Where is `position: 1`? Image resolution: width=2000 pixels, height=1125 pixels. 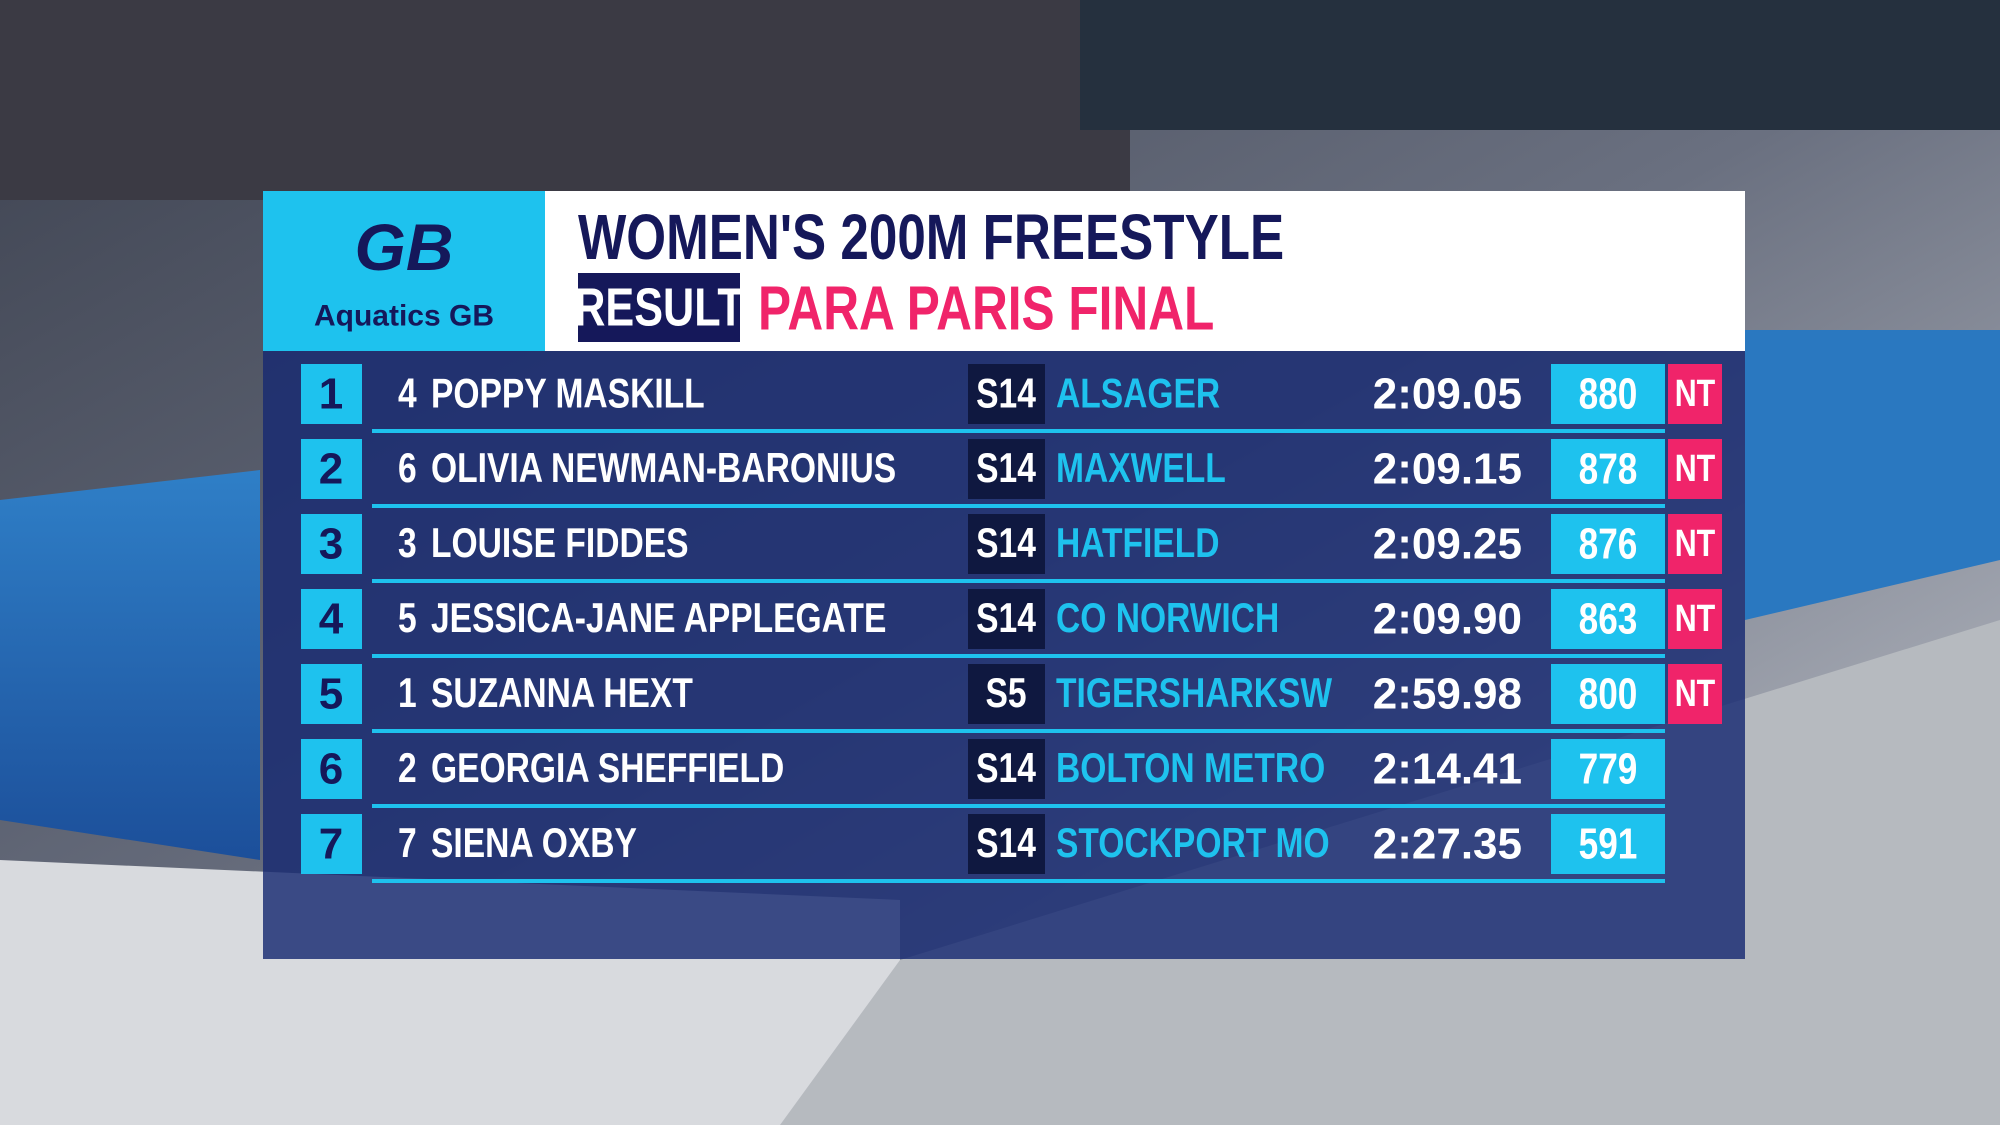 position: 1 is located at coordinates (331, 394).